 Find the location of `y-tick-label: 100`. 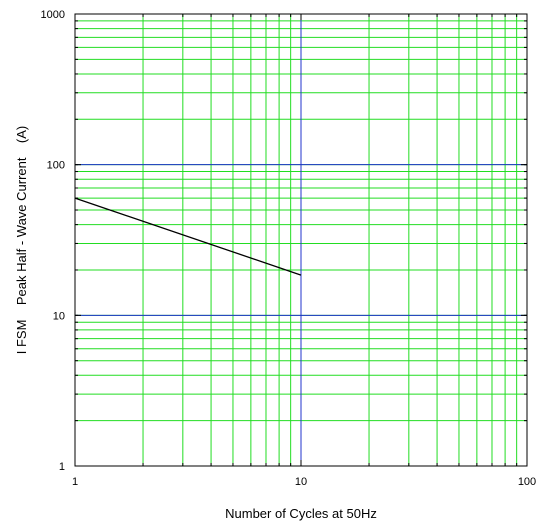

y-tick-label: 100 is located at coordinates (56, 166).